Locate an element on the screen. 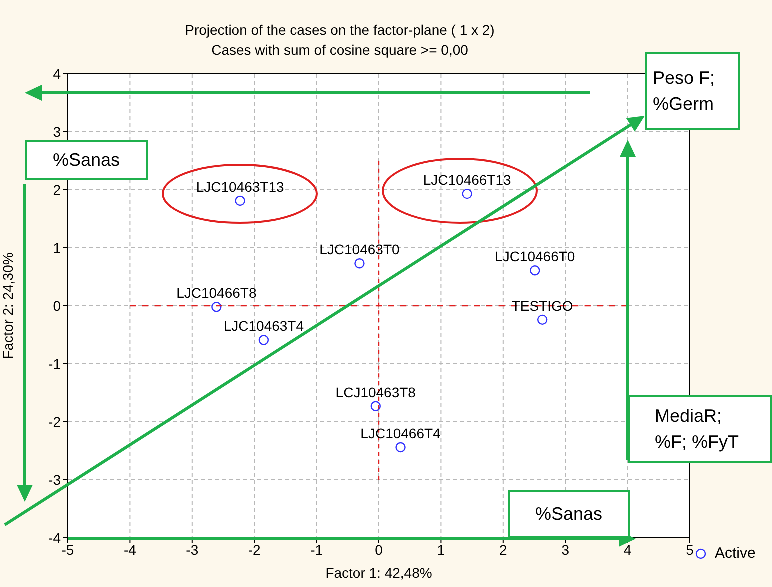 The image size is (772, 587). annotation: LCJ10463T8 is located at coordinates (376, 392).